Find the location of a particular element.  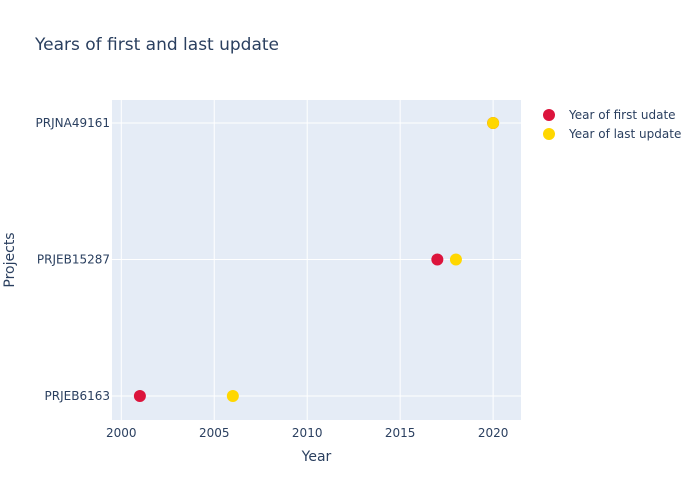

y-tick-label: PRJNA49161 is located at coordinates (73, 123).